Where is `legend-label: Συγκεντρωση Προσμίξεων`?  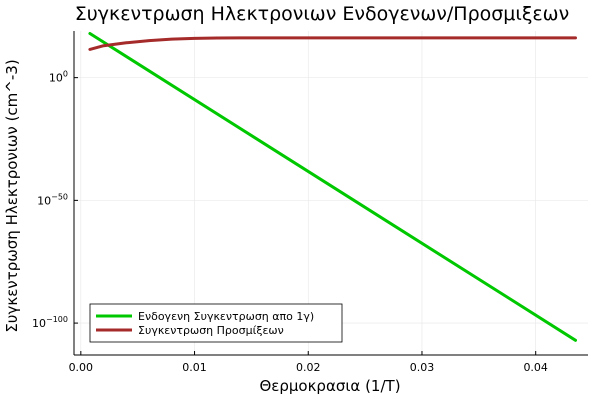 legend-label: Συγκεντρωση Προσμίξεων is located at coordinates (211, 330).